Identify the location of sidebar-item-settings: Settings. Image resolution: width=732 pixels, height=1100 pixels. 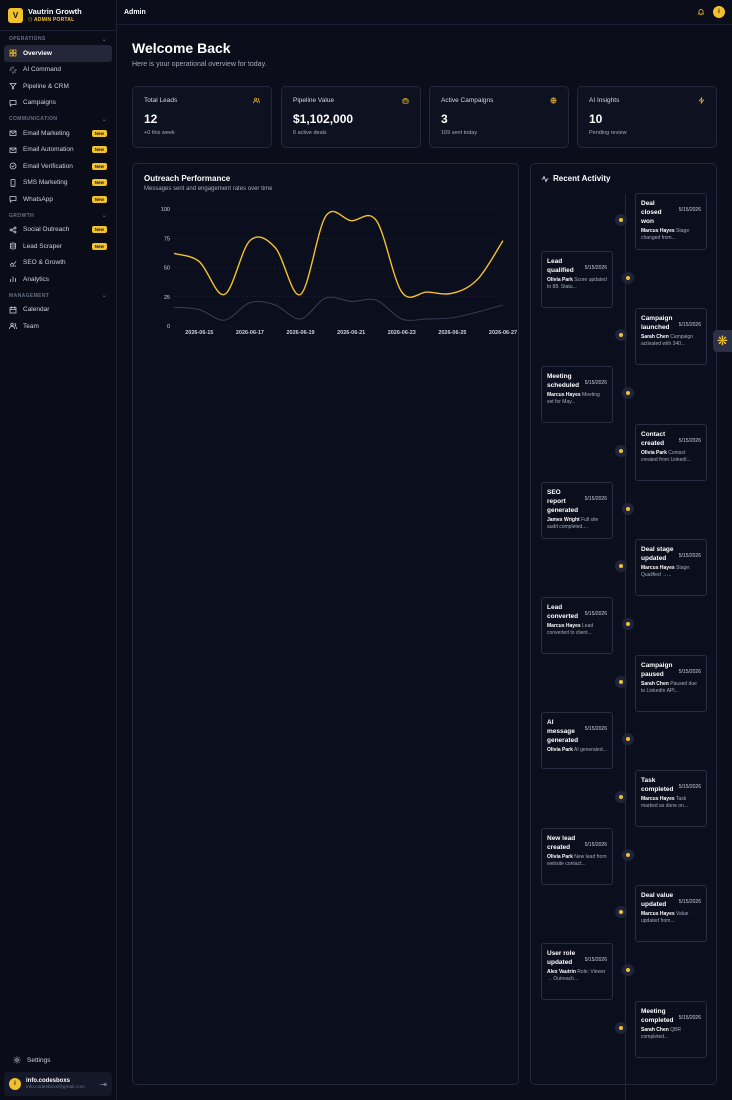
(58, 1060).